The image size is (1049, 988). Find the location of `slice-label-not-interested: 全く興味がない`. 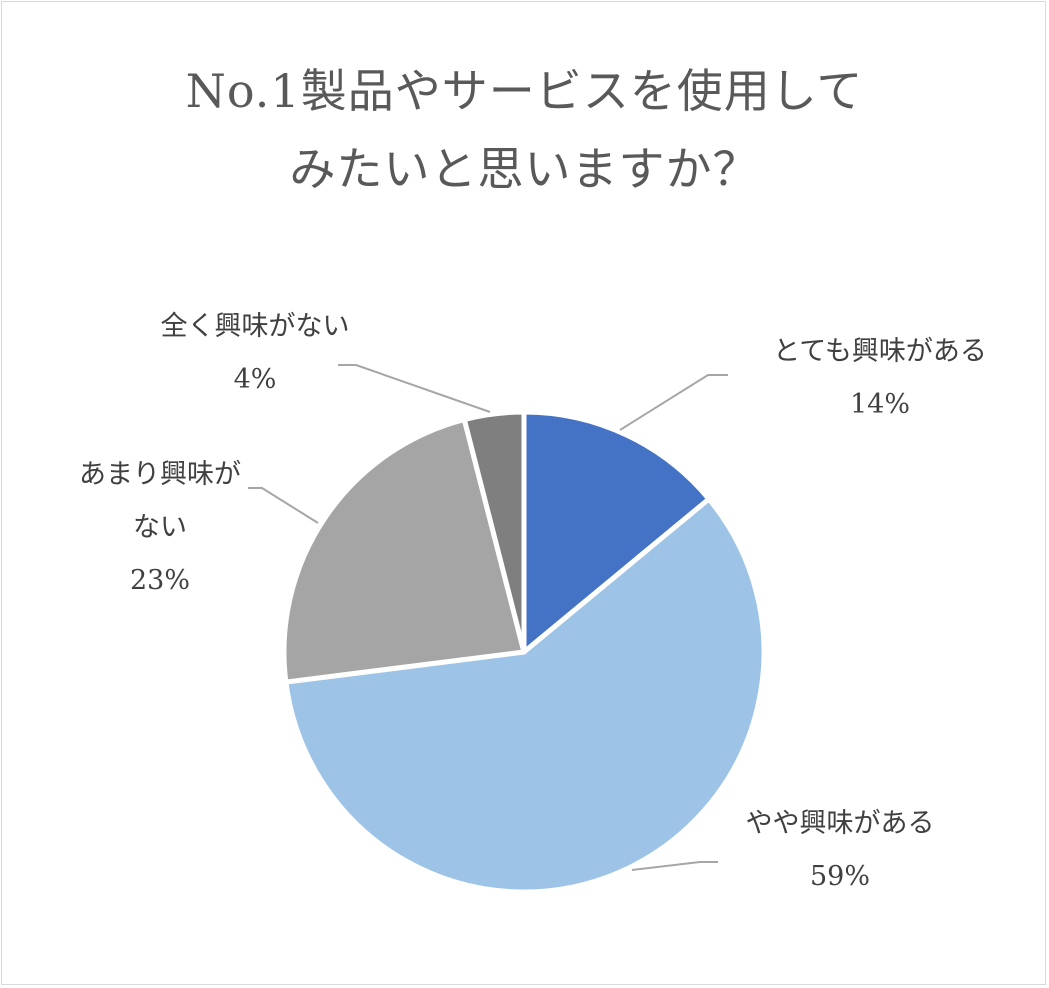

slice-label-not-interested: 全く興味がない is located at coordinates (255, 326).